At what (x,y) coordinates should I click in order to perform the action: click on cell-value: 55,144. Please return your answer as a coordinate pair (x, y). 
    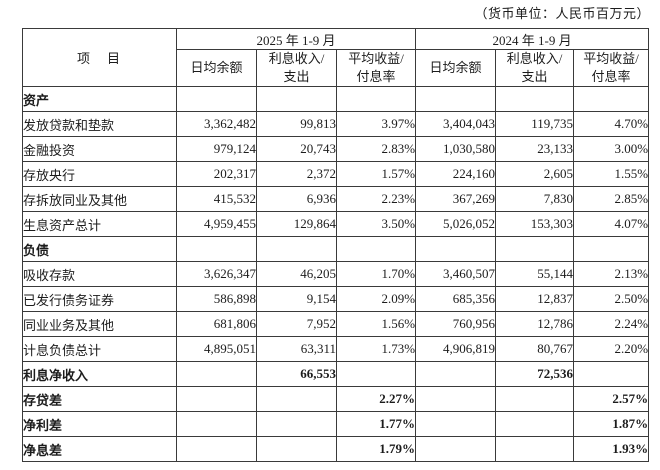
    Looking at the image, I should click on (535, 274).